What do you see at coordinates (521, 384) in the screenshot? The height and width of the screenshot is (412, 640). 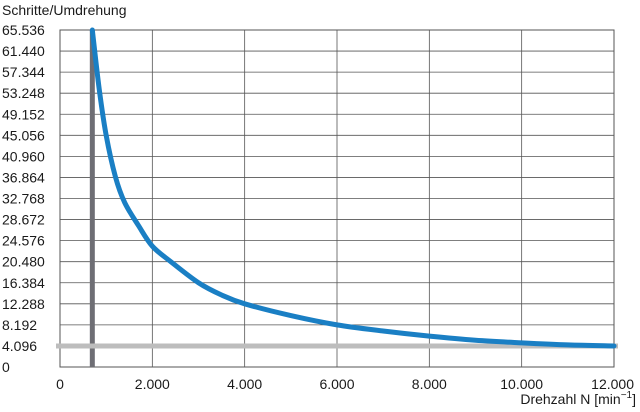 I see `x-tick-label: 10.000` at bounding box center [521, 384].